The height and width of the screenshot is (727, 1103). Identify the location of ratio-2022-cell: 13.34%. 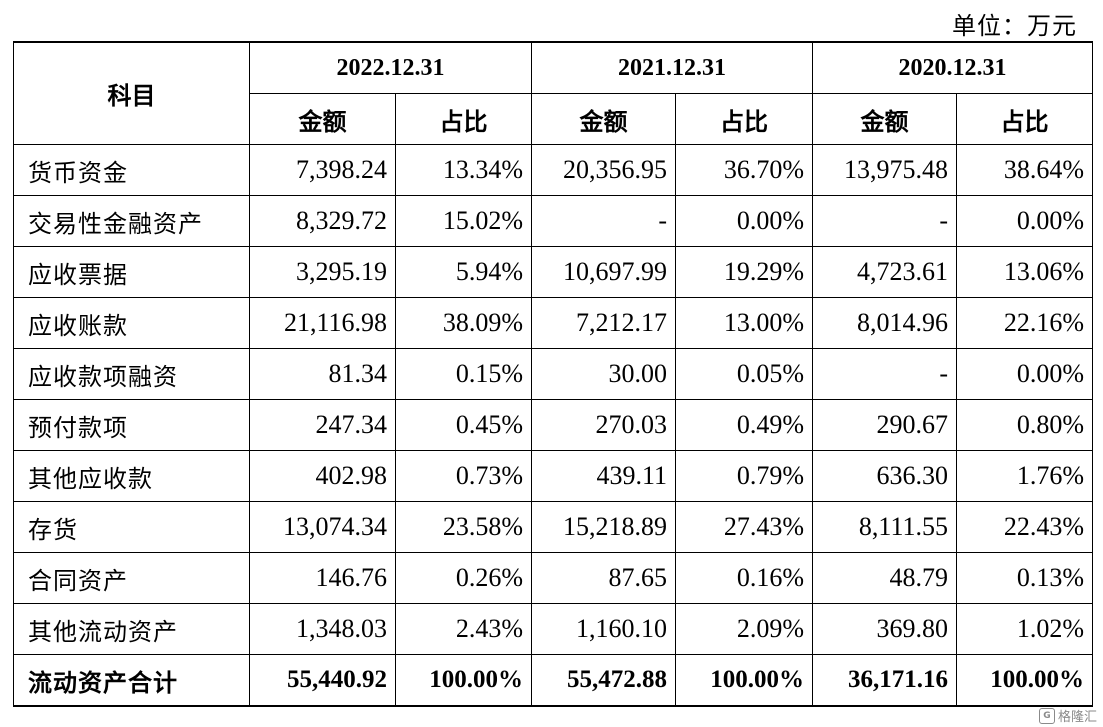
(463, 170).